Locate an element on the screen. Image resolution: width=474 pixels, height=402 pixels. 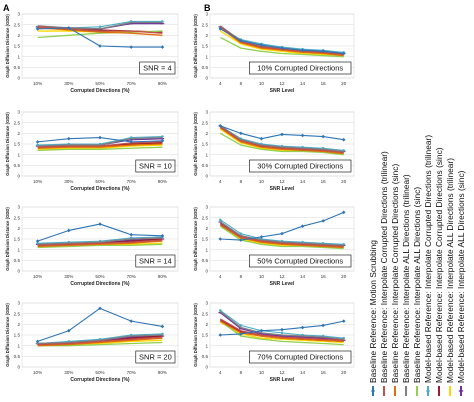
panel-caption: SNR = 10 is located at coordinates (155, 166).